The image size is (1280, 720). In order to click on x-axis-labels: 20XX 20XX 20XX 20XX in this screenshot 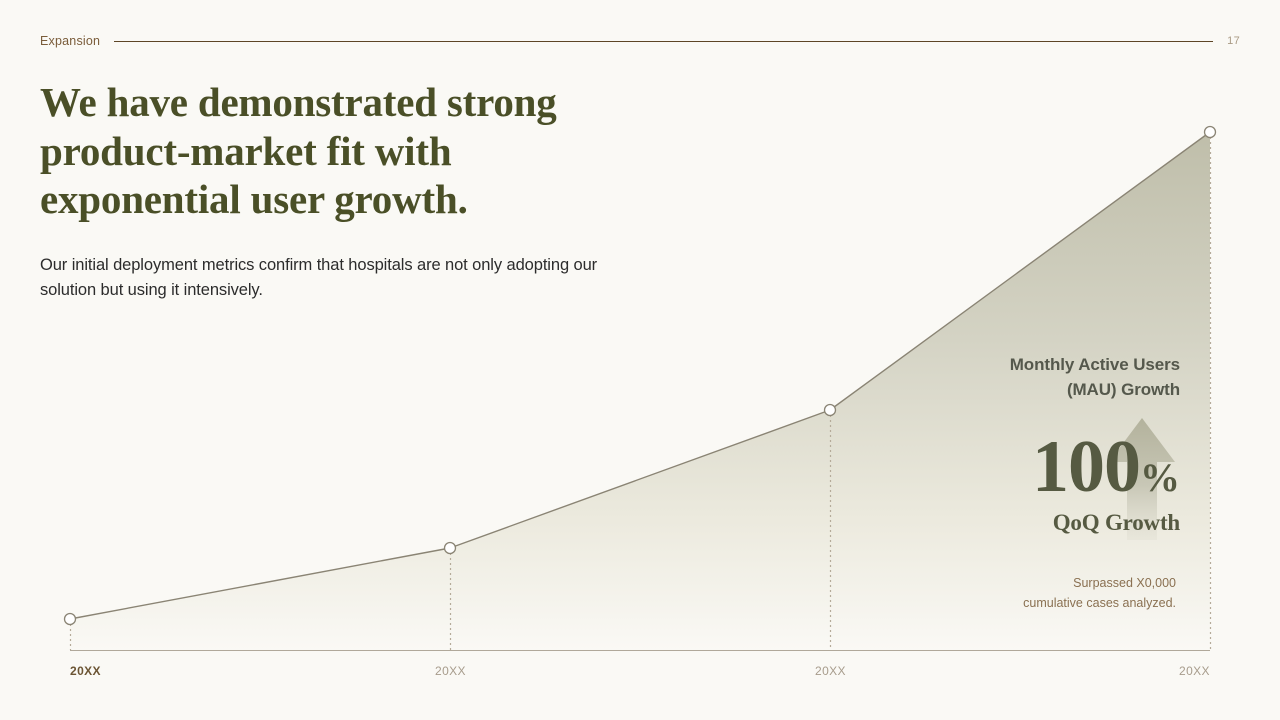, I will do `click(640, 674)`.